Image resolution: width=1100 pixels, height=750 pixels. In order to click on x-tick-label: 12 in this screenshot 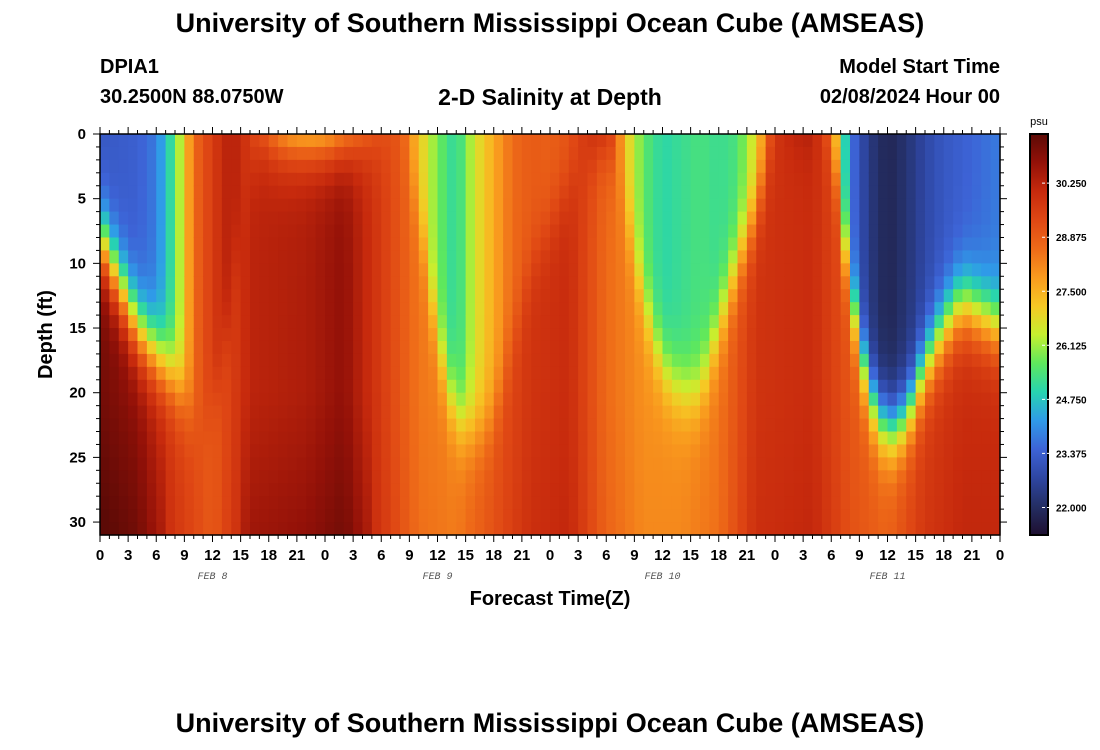, I will do `click(887, 555)`.